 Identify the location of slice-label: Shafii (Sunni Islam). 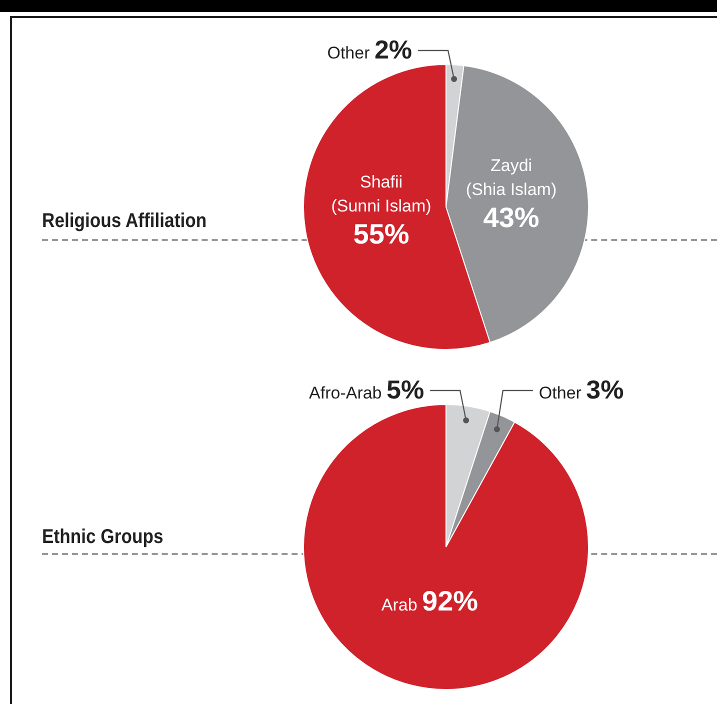
(381, 194).